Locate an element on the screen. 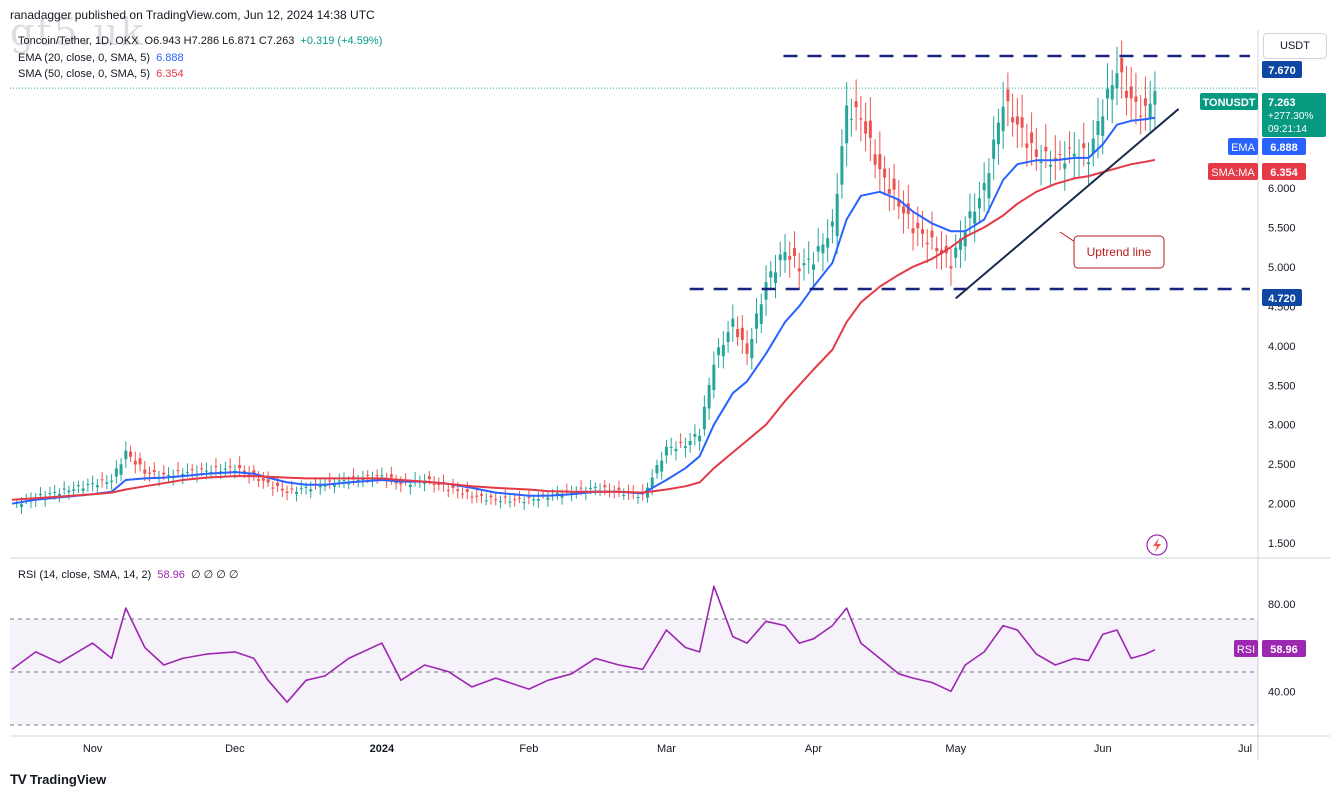  y-tick-label: 3.500 is located at coordinates (1282, 386).